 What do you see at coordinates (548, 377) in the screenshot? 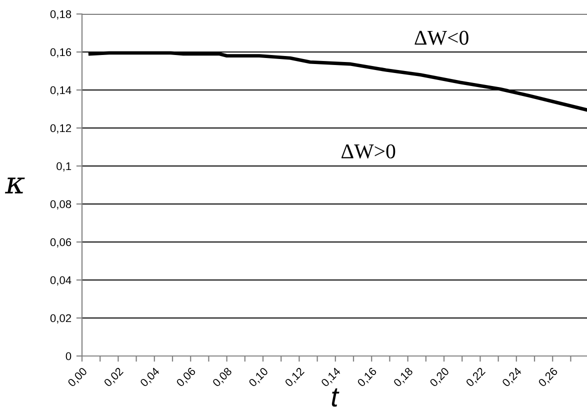
I see `x-tick-label: 0,26` at bounding box center [548, 377].